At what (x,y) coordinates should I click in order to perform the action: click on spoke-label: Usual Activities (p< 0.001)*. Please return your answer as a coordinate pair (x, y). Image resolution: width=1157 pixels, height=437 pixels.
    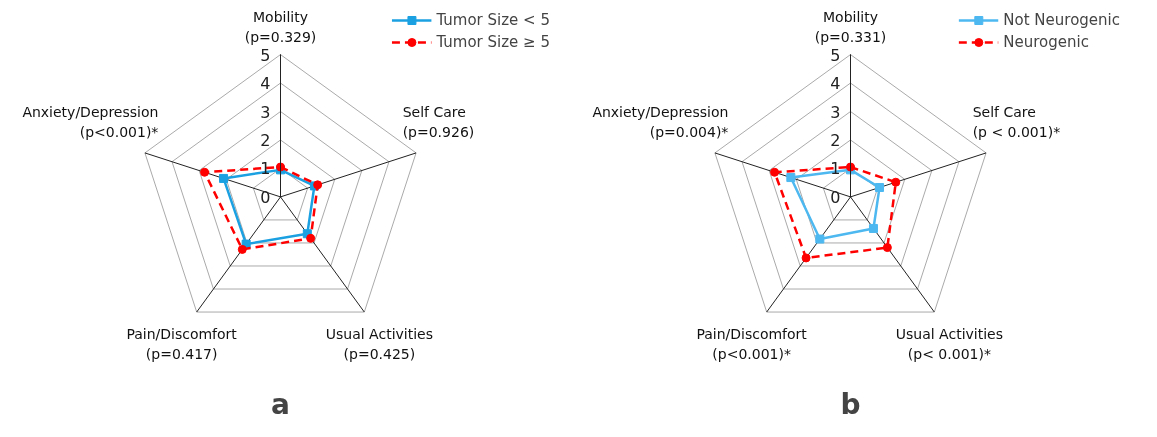
    Looking at the image, I should click on (949, 343).